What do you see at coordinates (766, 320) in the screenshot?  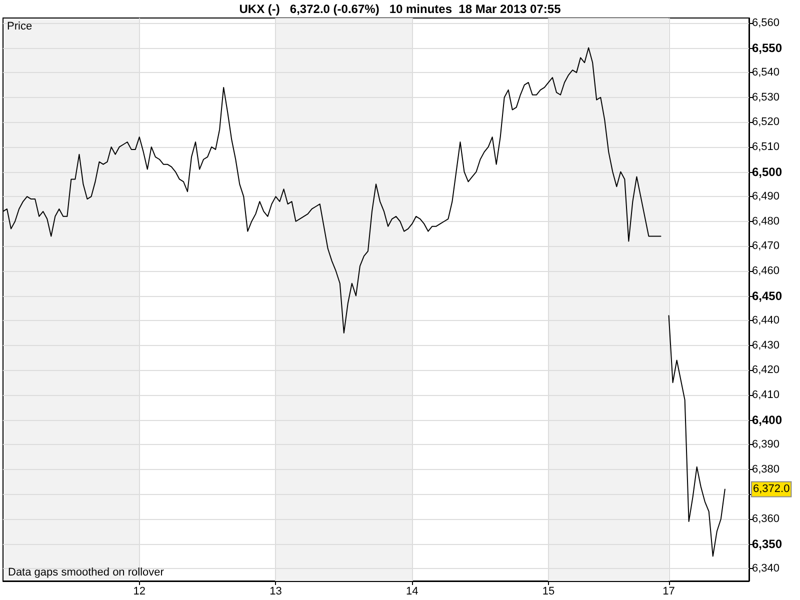 I see `y-tick-label: 6,440` at bounding box center [766, 320].